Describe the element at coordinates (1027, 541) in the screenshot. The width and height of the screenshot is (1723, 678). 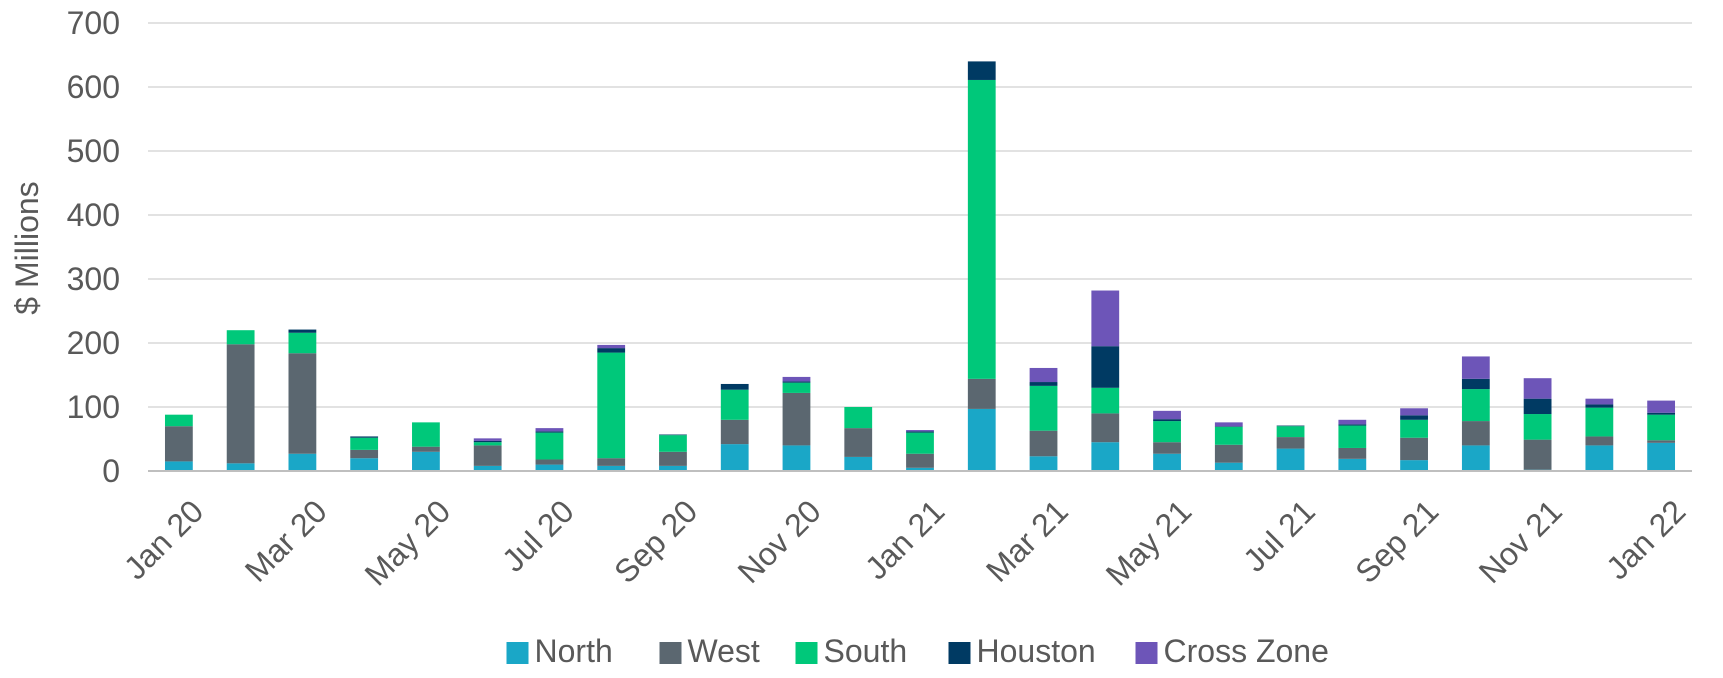
I see `x-tick-label: Mar 21` at that location.